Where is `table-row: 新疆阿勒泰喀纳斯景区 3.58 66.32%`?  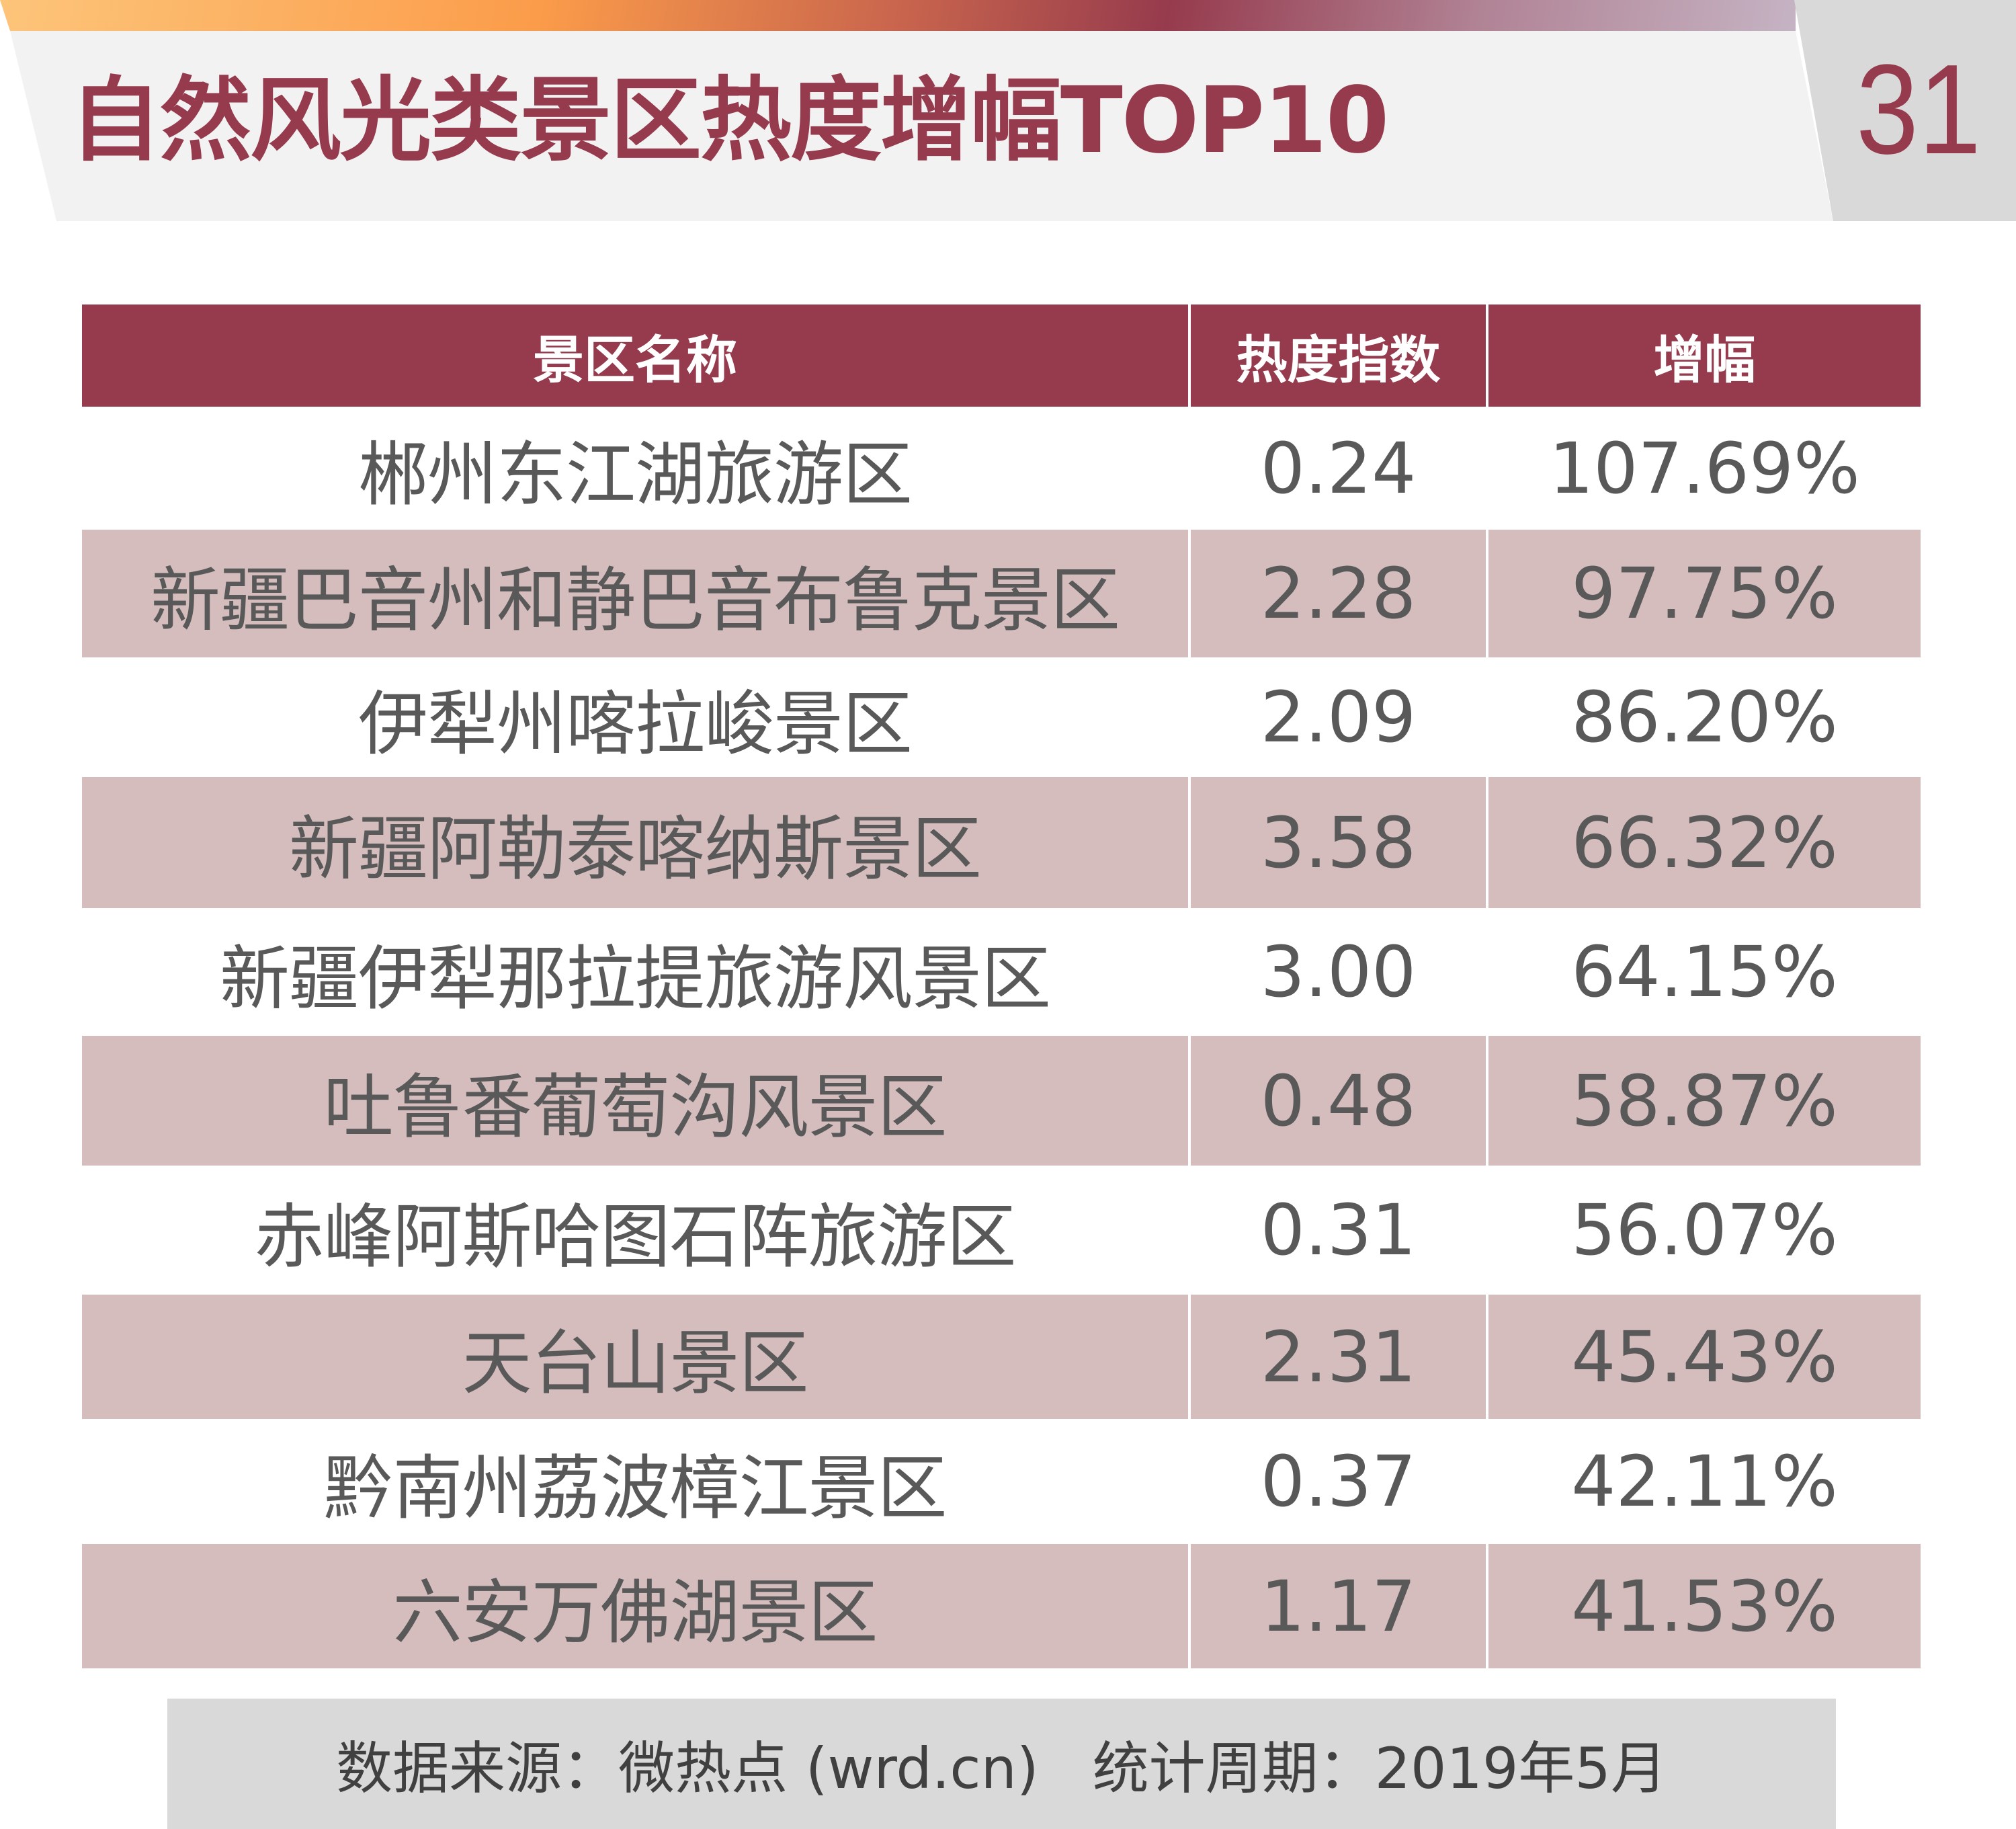 table-row: 新疆阿勒泰喀纳斯景区 3.58 66.32% is located at coordinates (1002, 842).